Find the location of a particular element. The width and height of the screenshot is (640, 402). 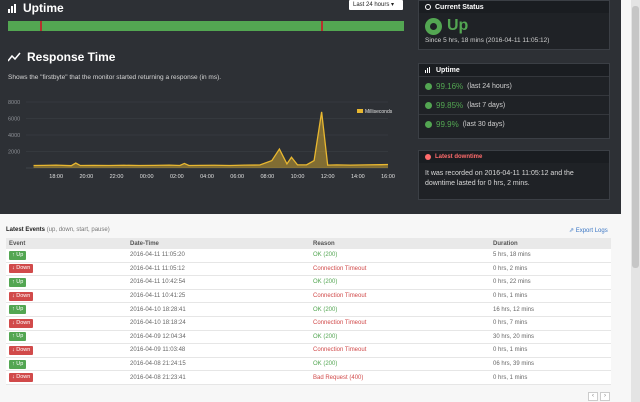

export-logs-link: ⇗ Export Logs is located at coordinates (588, 230).